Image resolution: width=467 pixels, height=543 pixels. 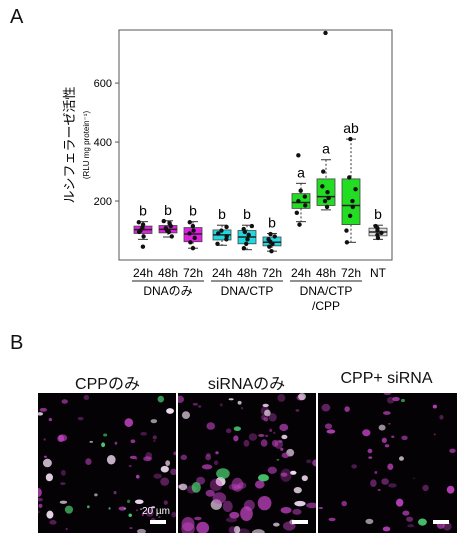 What do you see at coordinates (193, 273) in the screenshot?
I see `x-tick-label: 72h` at bounding box center [193, 273].